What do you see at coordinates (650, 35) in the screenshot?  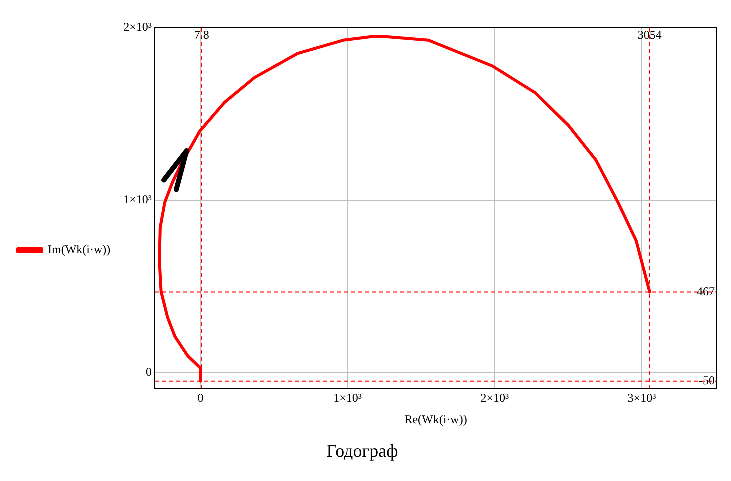 I see `ref-line-label: 3054` at bounding box center [650, 35].